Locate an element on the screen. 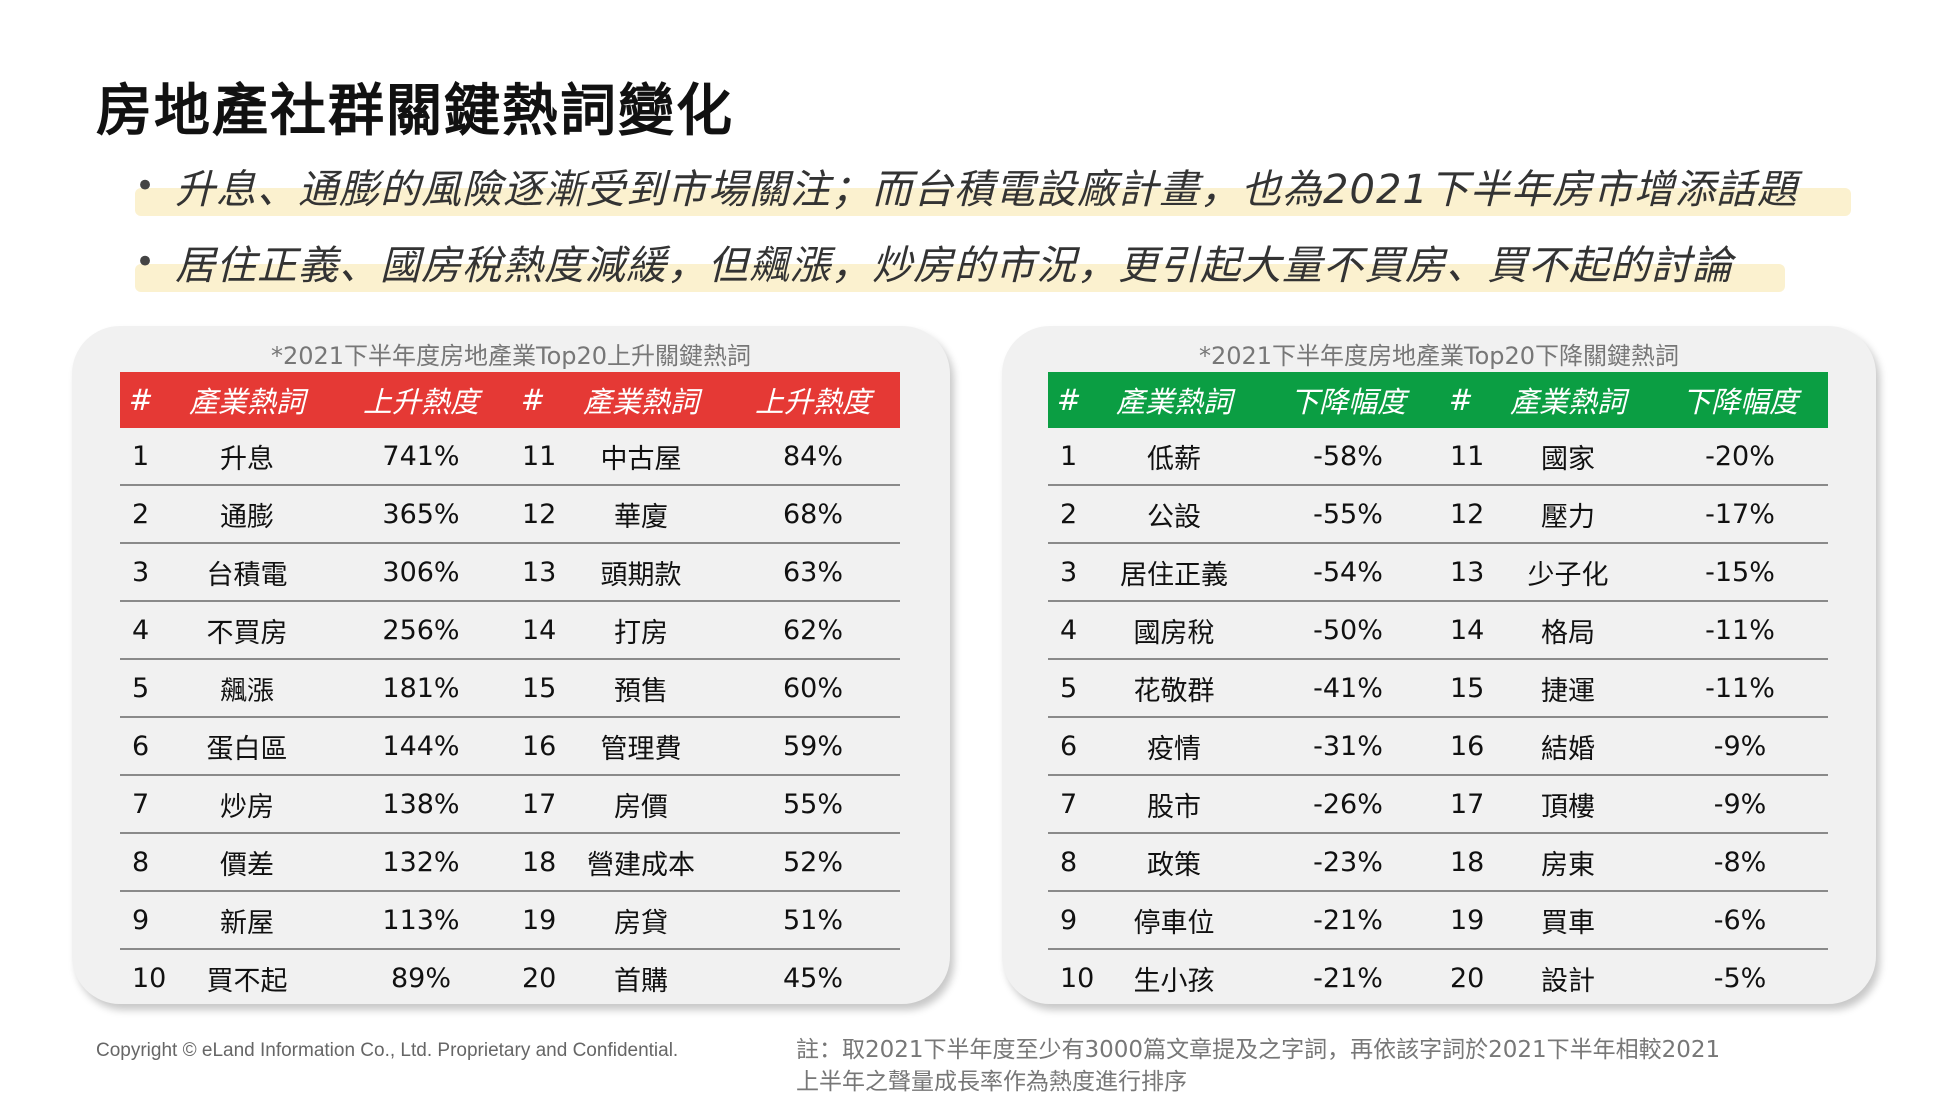 The width and height of the screenshot is (1942, 1098). cell-keyword: 蛋白區 is located at coordinates (247, 746).